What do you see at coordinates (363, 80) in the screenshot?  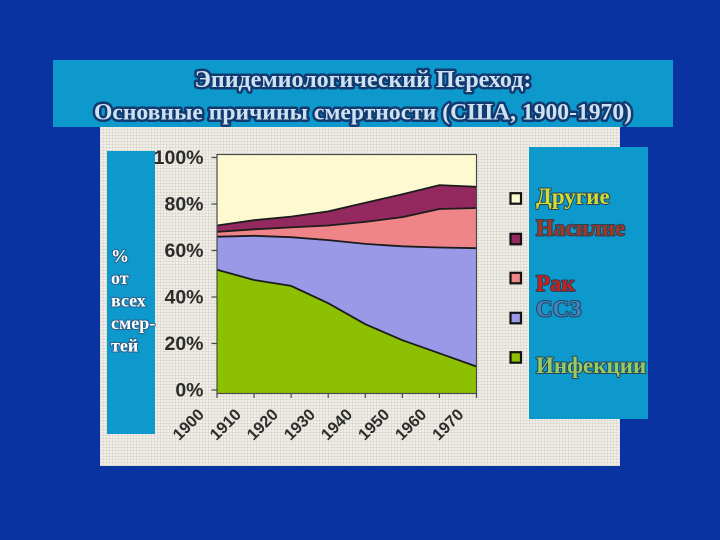 I see `svg-text: Эпидемиологический Переход:` at bounding box center [363, 80].